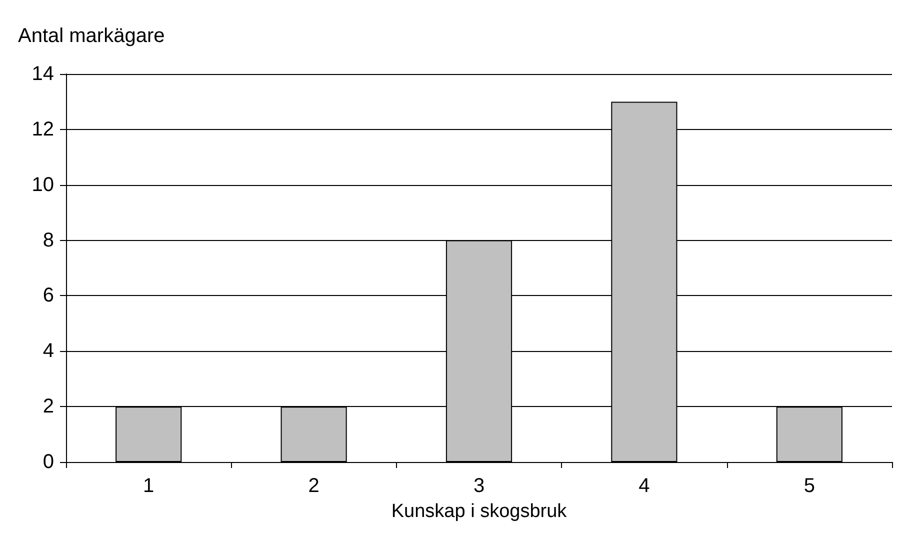 Image resolution: width=908 pixels, height=554 pixels. Describe the element at coordinates (48, 295) in the screenshot. I see `y-tick-label: 6` at that location.